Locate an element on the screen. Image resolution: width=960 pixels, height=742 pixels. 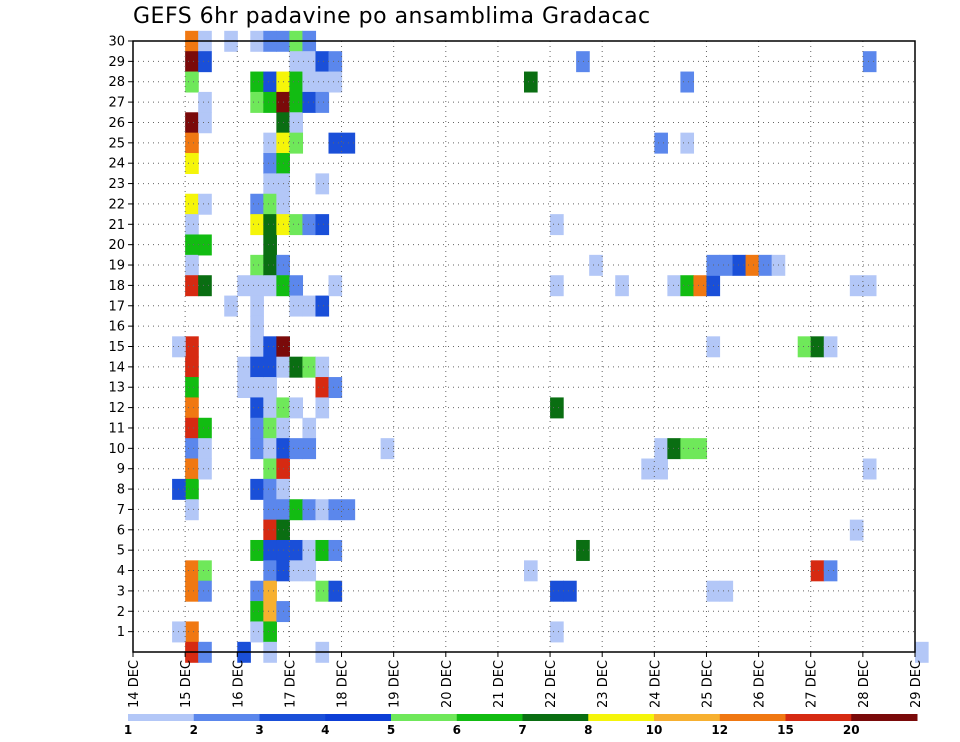
y-tick-label: 29 is located at coordinates (116, 62).